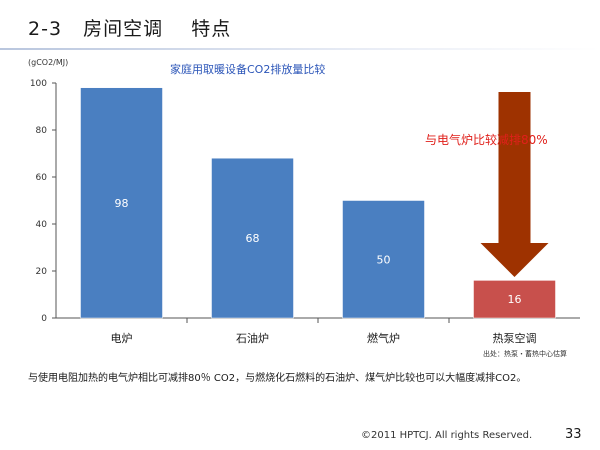  I want to click on chart-title: 家庭用取暖设备CO2排放量比较, so click(248, 69).